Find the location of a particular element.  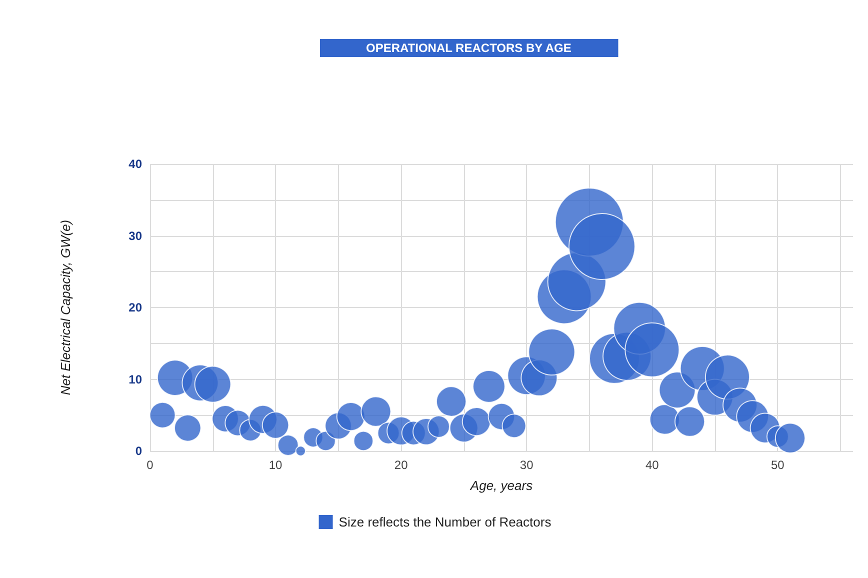

legend-label: Size reflects the Number of Reactors is located at coordinates (445, 522).